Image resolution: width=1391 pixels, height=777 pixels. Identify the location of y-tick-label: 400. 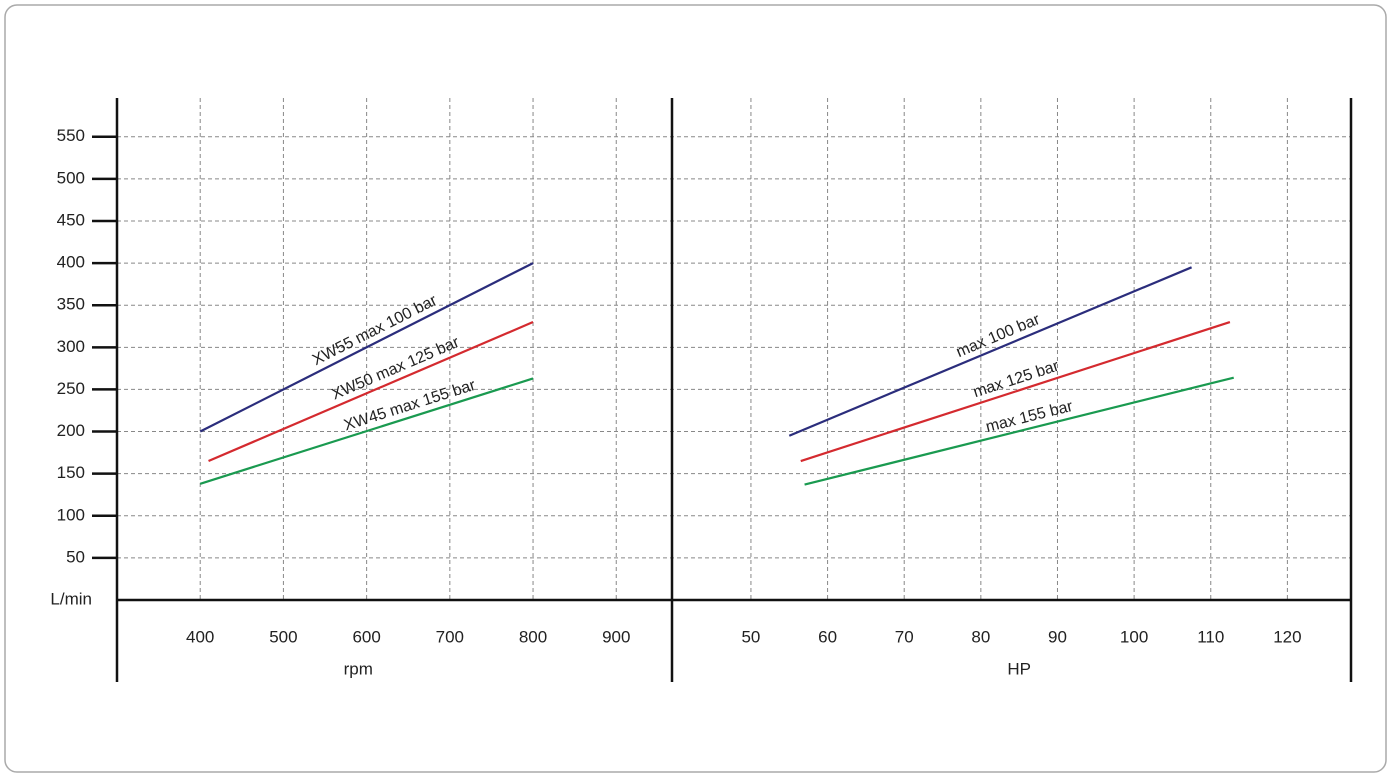
(71, 262).